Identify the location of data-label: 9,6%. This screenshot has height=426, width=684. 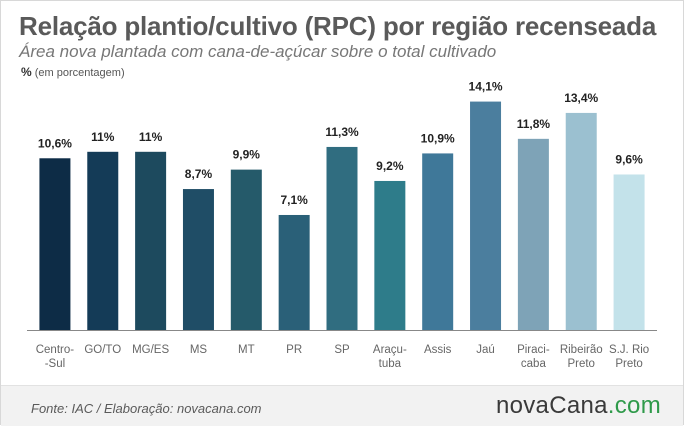
(629, 159).